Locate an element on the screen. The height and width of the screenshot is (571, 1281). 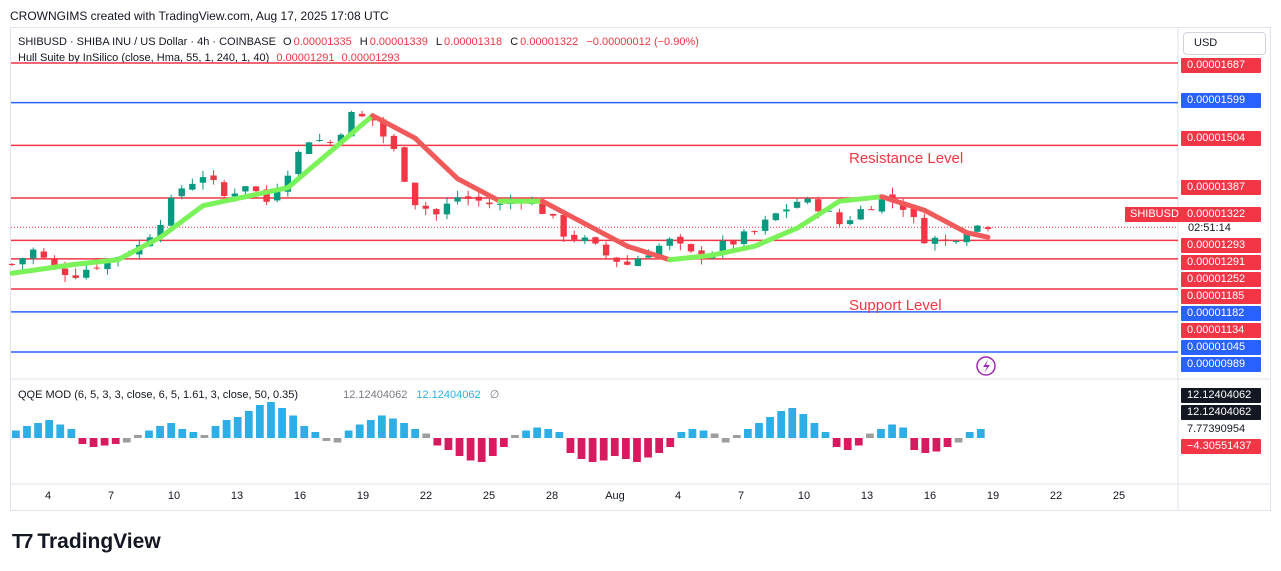
price-tag: 0.00001045 is located at coordinates (1221, 347).